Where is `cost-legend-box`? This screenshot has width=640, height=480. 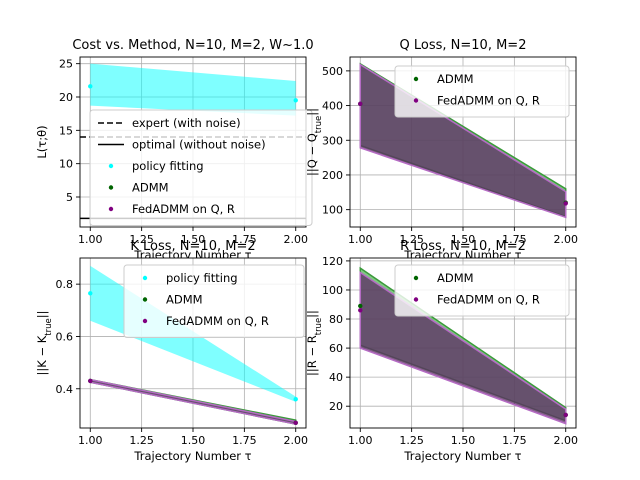
cost-legend-box is located at coordinates (201, 167).